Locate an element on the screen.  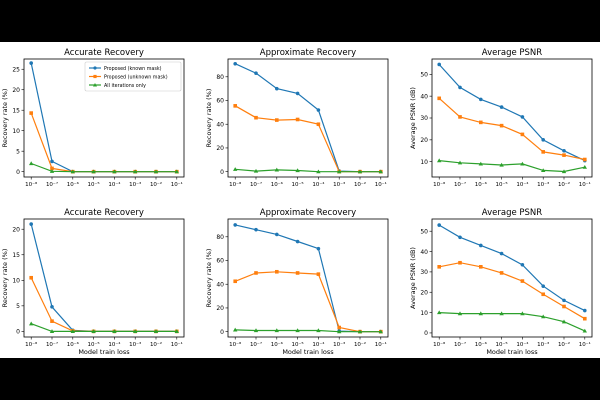
y-tick-label: 40 is located at coordinates (424, 96).